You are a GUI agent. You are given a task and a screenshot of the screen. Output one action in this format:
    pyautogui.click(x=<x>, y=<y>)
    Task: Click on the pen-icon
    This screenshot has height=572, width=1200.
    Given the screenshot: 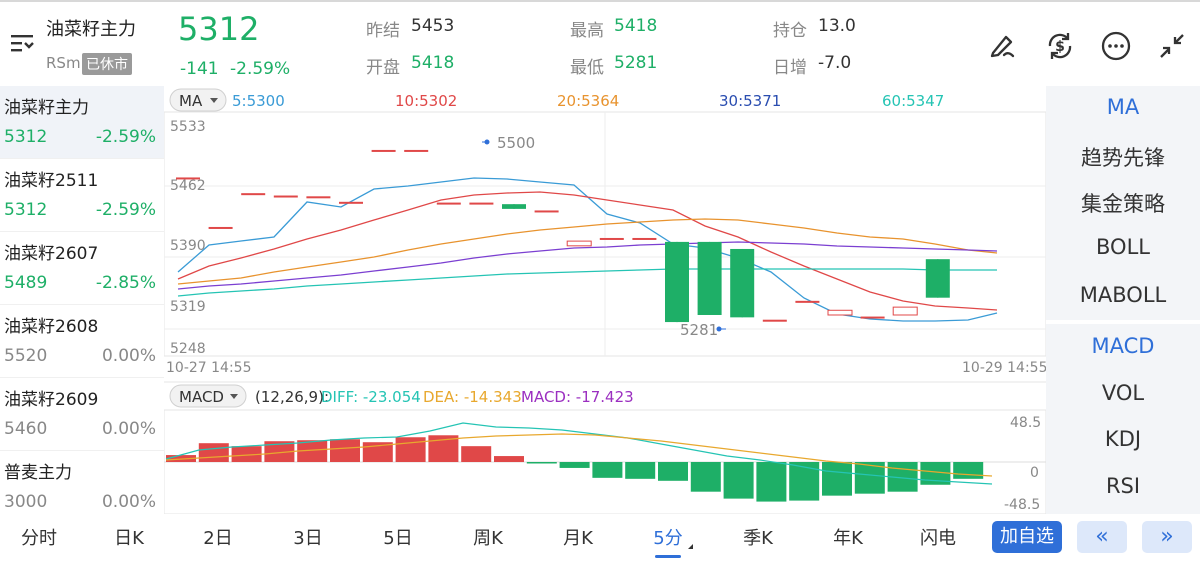 What is the action you would take?
    pyautogui.click(x=1002, y=46)
    